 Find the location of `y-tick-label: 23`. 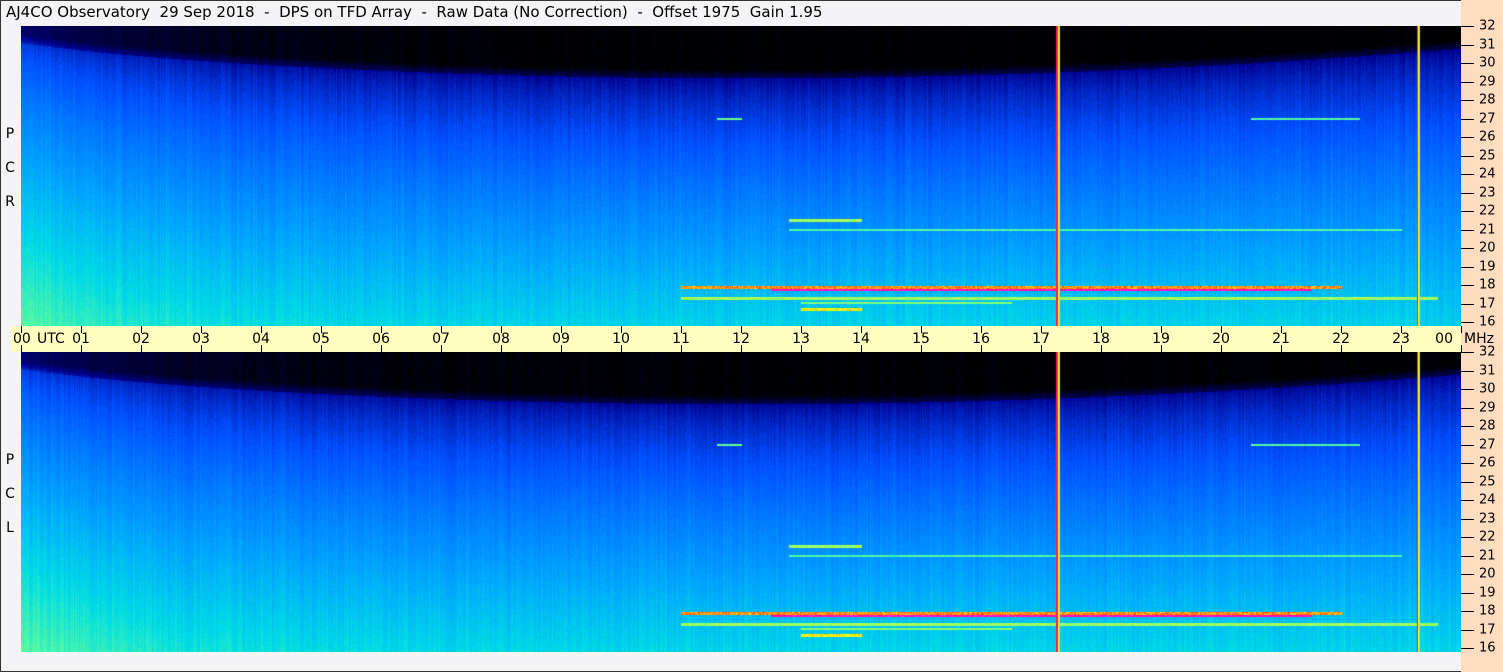

y-tick-label: 23 is located at coordinates (1487, 518).